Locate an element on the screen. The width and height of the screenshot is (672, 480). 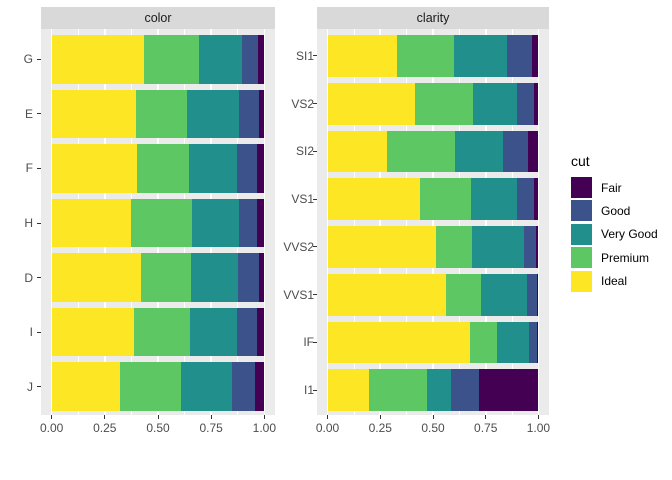
bar-segment-vvs1-ideal is located at coordinates (386, 294).